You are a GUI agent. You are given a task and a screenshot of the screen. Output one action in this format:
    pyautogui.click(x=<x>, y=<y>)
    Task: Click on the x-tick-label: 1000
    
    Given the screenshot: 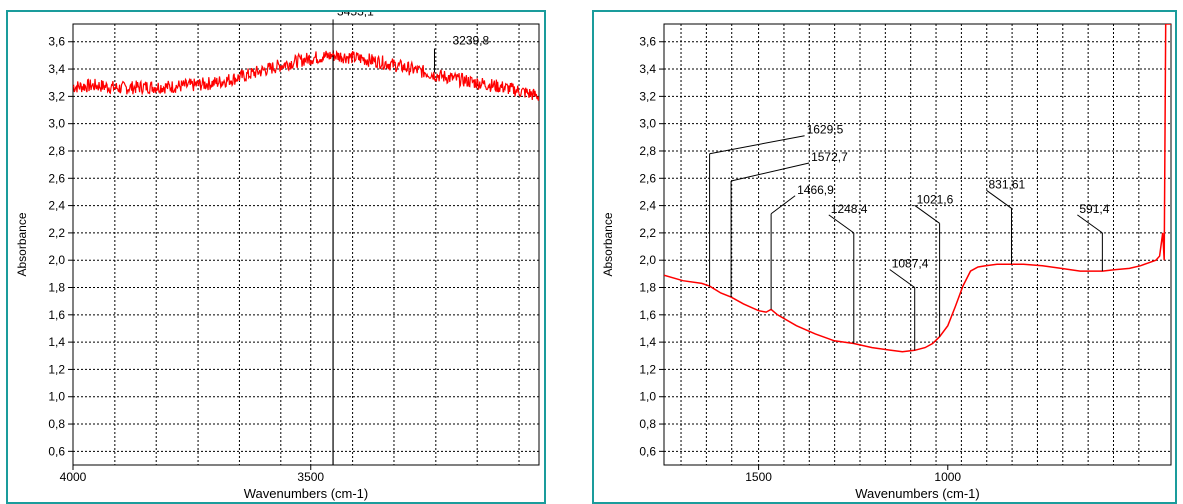 What is the action you would take?
    pyautogui.click(x=947, y=477)
    